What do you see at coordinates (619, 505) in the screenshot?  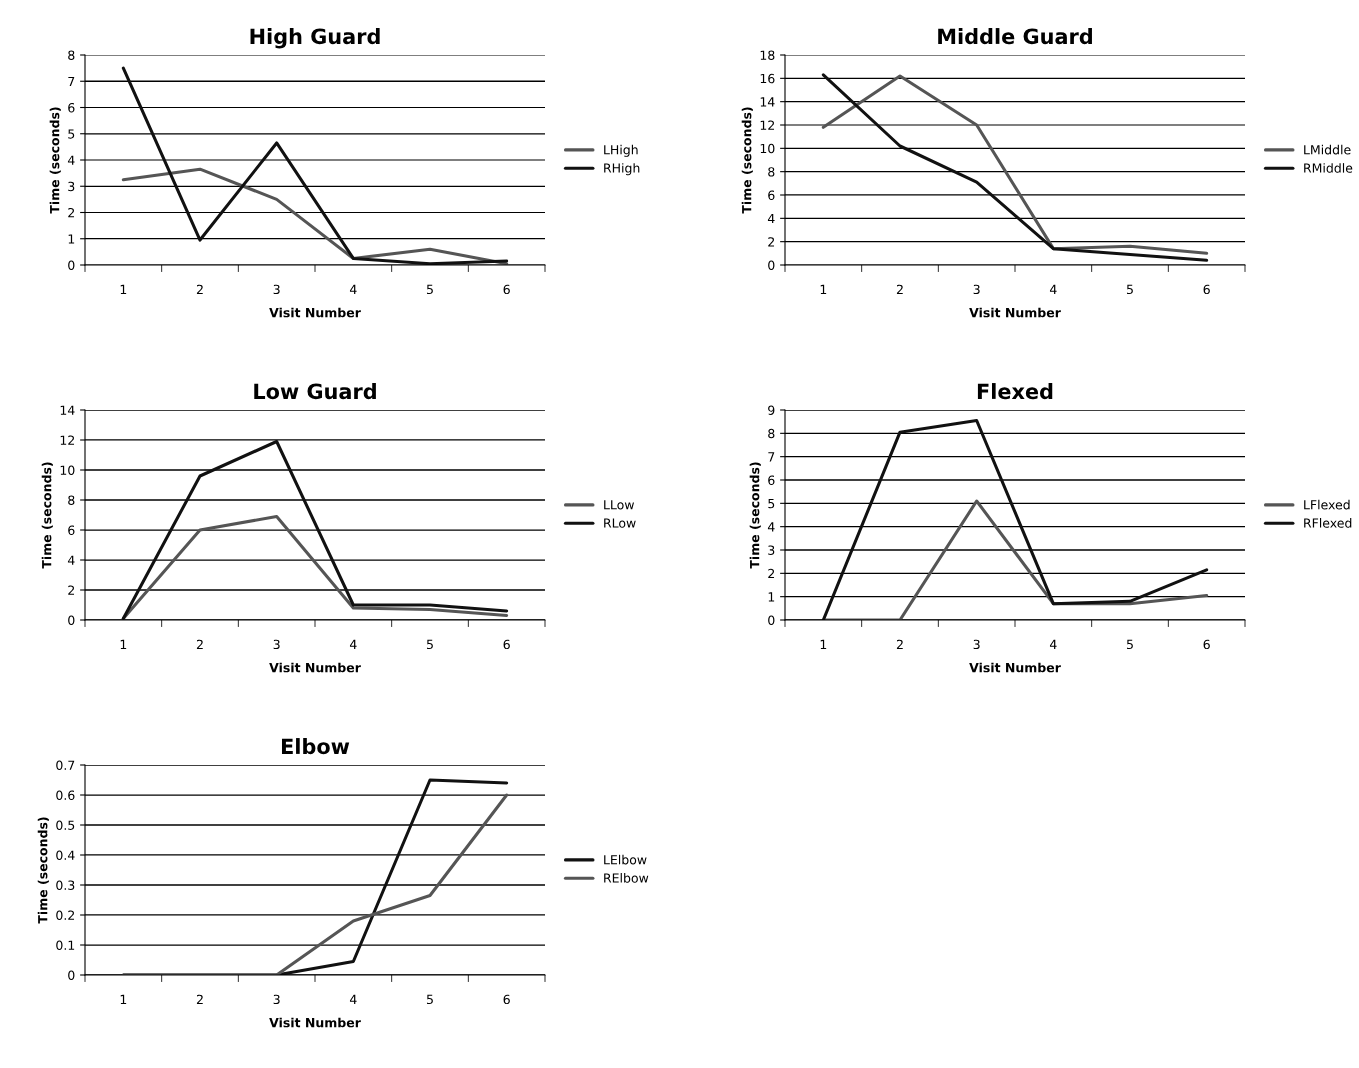 I see `legend-label: LLow` at bounding box center [619, 505].